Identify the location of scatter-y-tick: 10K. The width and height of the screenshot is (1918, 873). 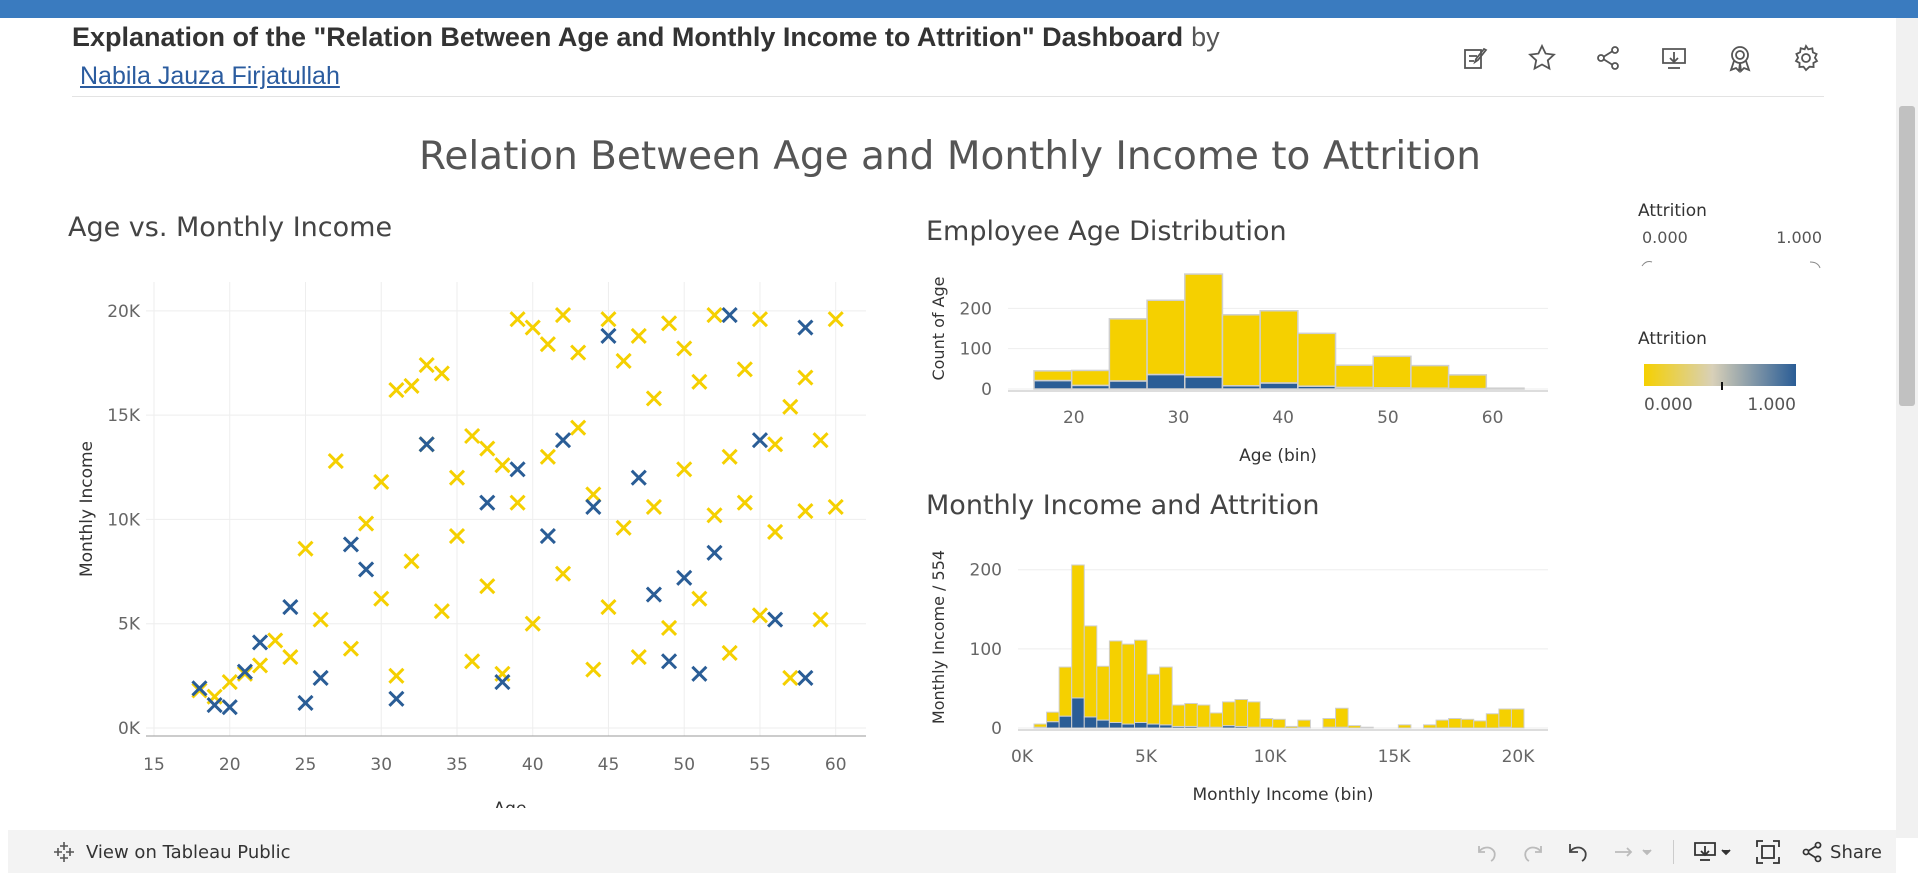
(124, 520).